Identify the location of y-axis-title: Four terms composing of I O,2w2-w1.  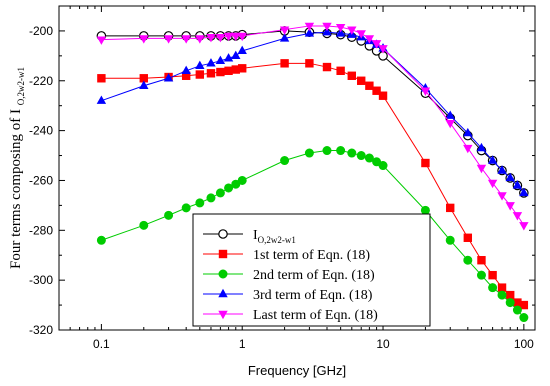
(17, 168).